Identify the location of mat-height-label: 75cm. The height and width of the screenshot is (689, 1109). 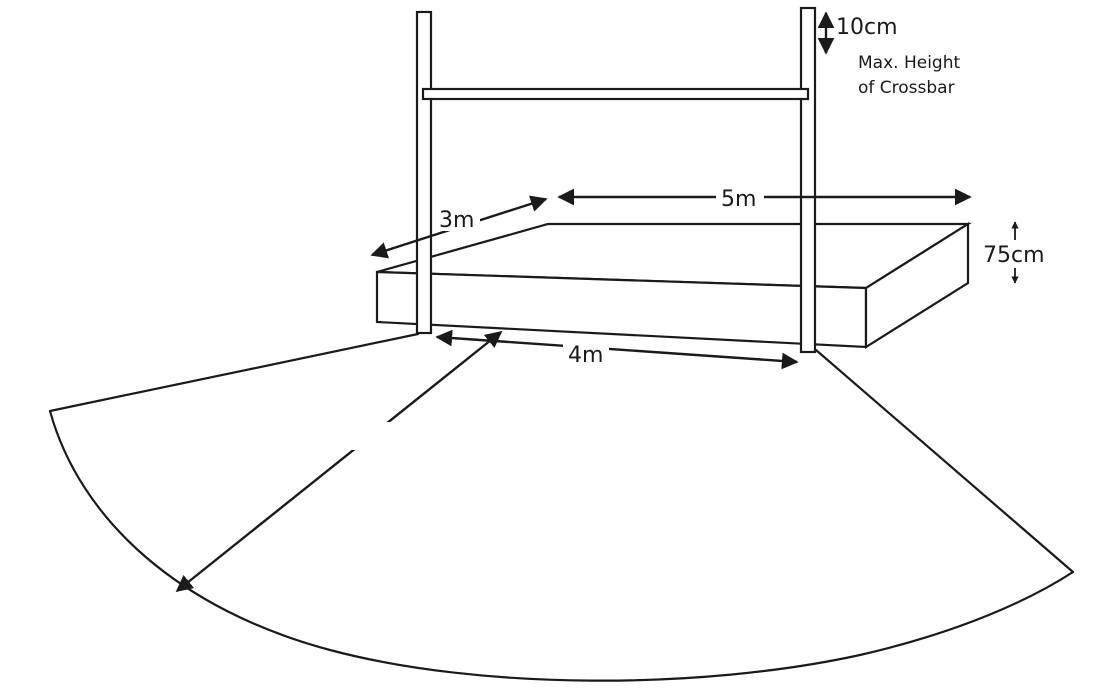
(1014, 255).